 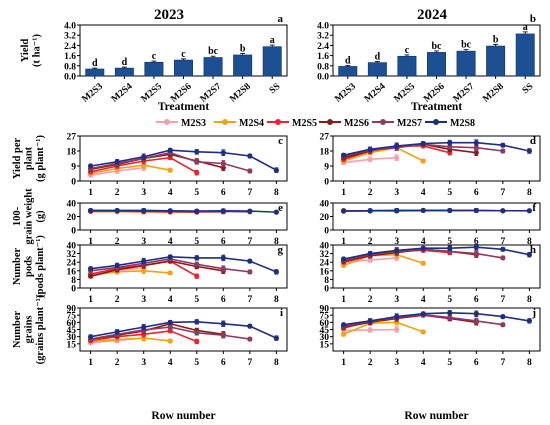 I want to click on ylabel: 100- grain weight (g), so click(x=29, y=216).